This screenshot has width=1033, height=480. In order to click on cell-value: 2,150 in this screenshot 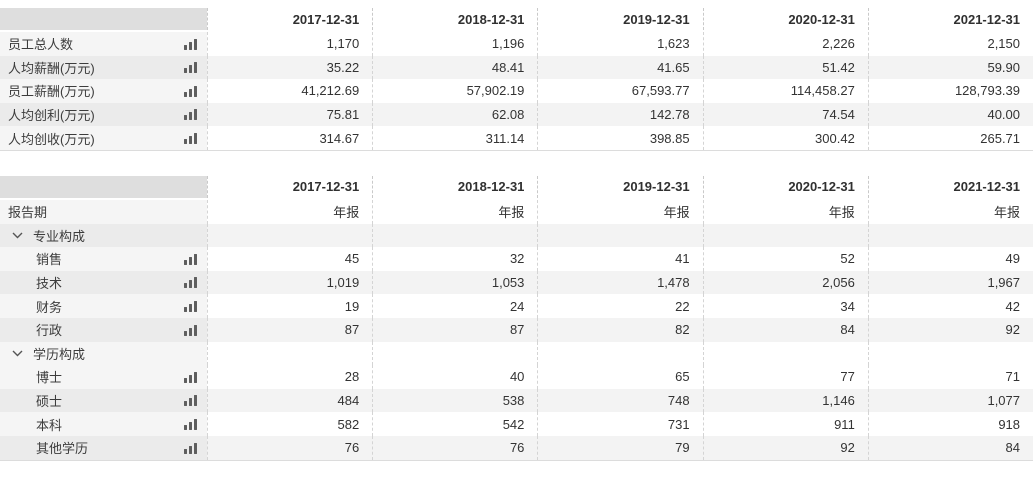, I will do `click(950, 44)`.